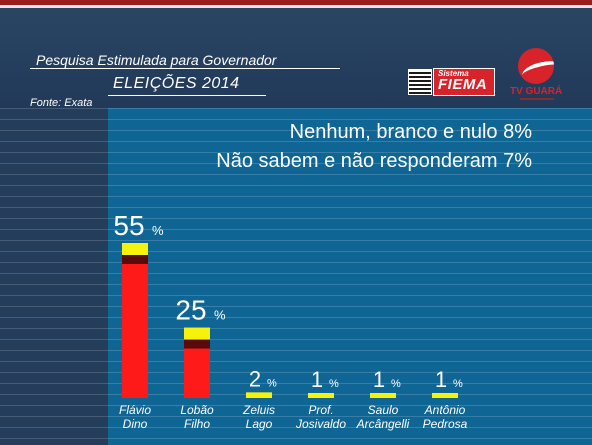 The width and height of the screenshot is (592, 445). Describe the element at coordinates (259, 424) in the screenshot. I see `category-label: Lago` at that location.